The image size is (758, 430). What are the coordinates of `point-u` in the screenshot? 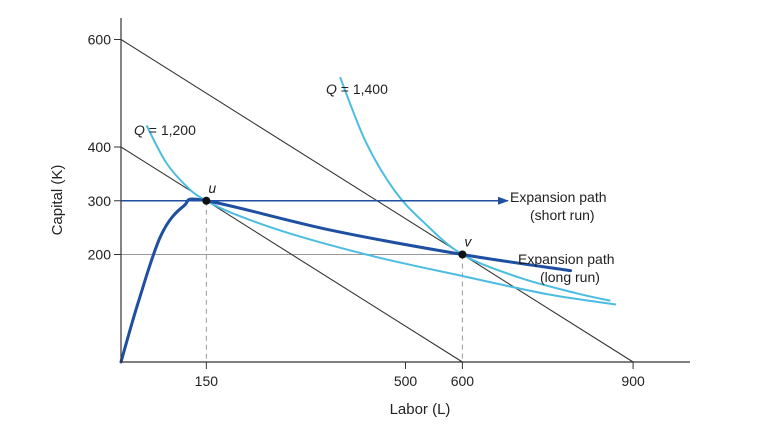 It's located at (206, 200).